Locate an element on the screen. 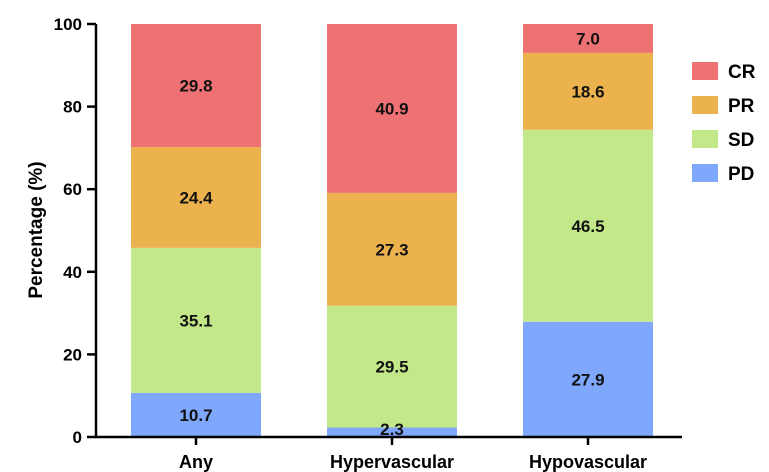  bar-pd-hypervascular is located at coordinates (392, 432).